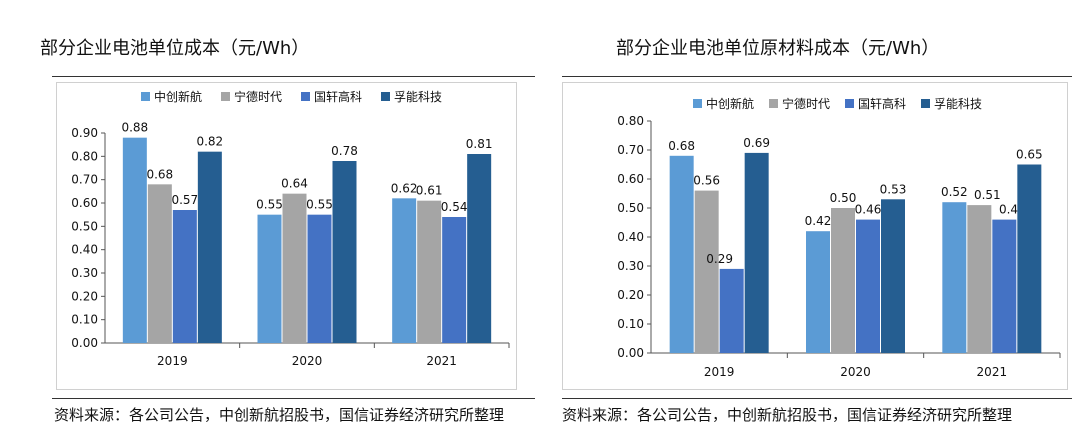 Image resolution: width=1080 pixels, height=447 pixels. Describe the element at coordinates (479, 144) in the screenshot. I see `data-label: 0.81` at that location.